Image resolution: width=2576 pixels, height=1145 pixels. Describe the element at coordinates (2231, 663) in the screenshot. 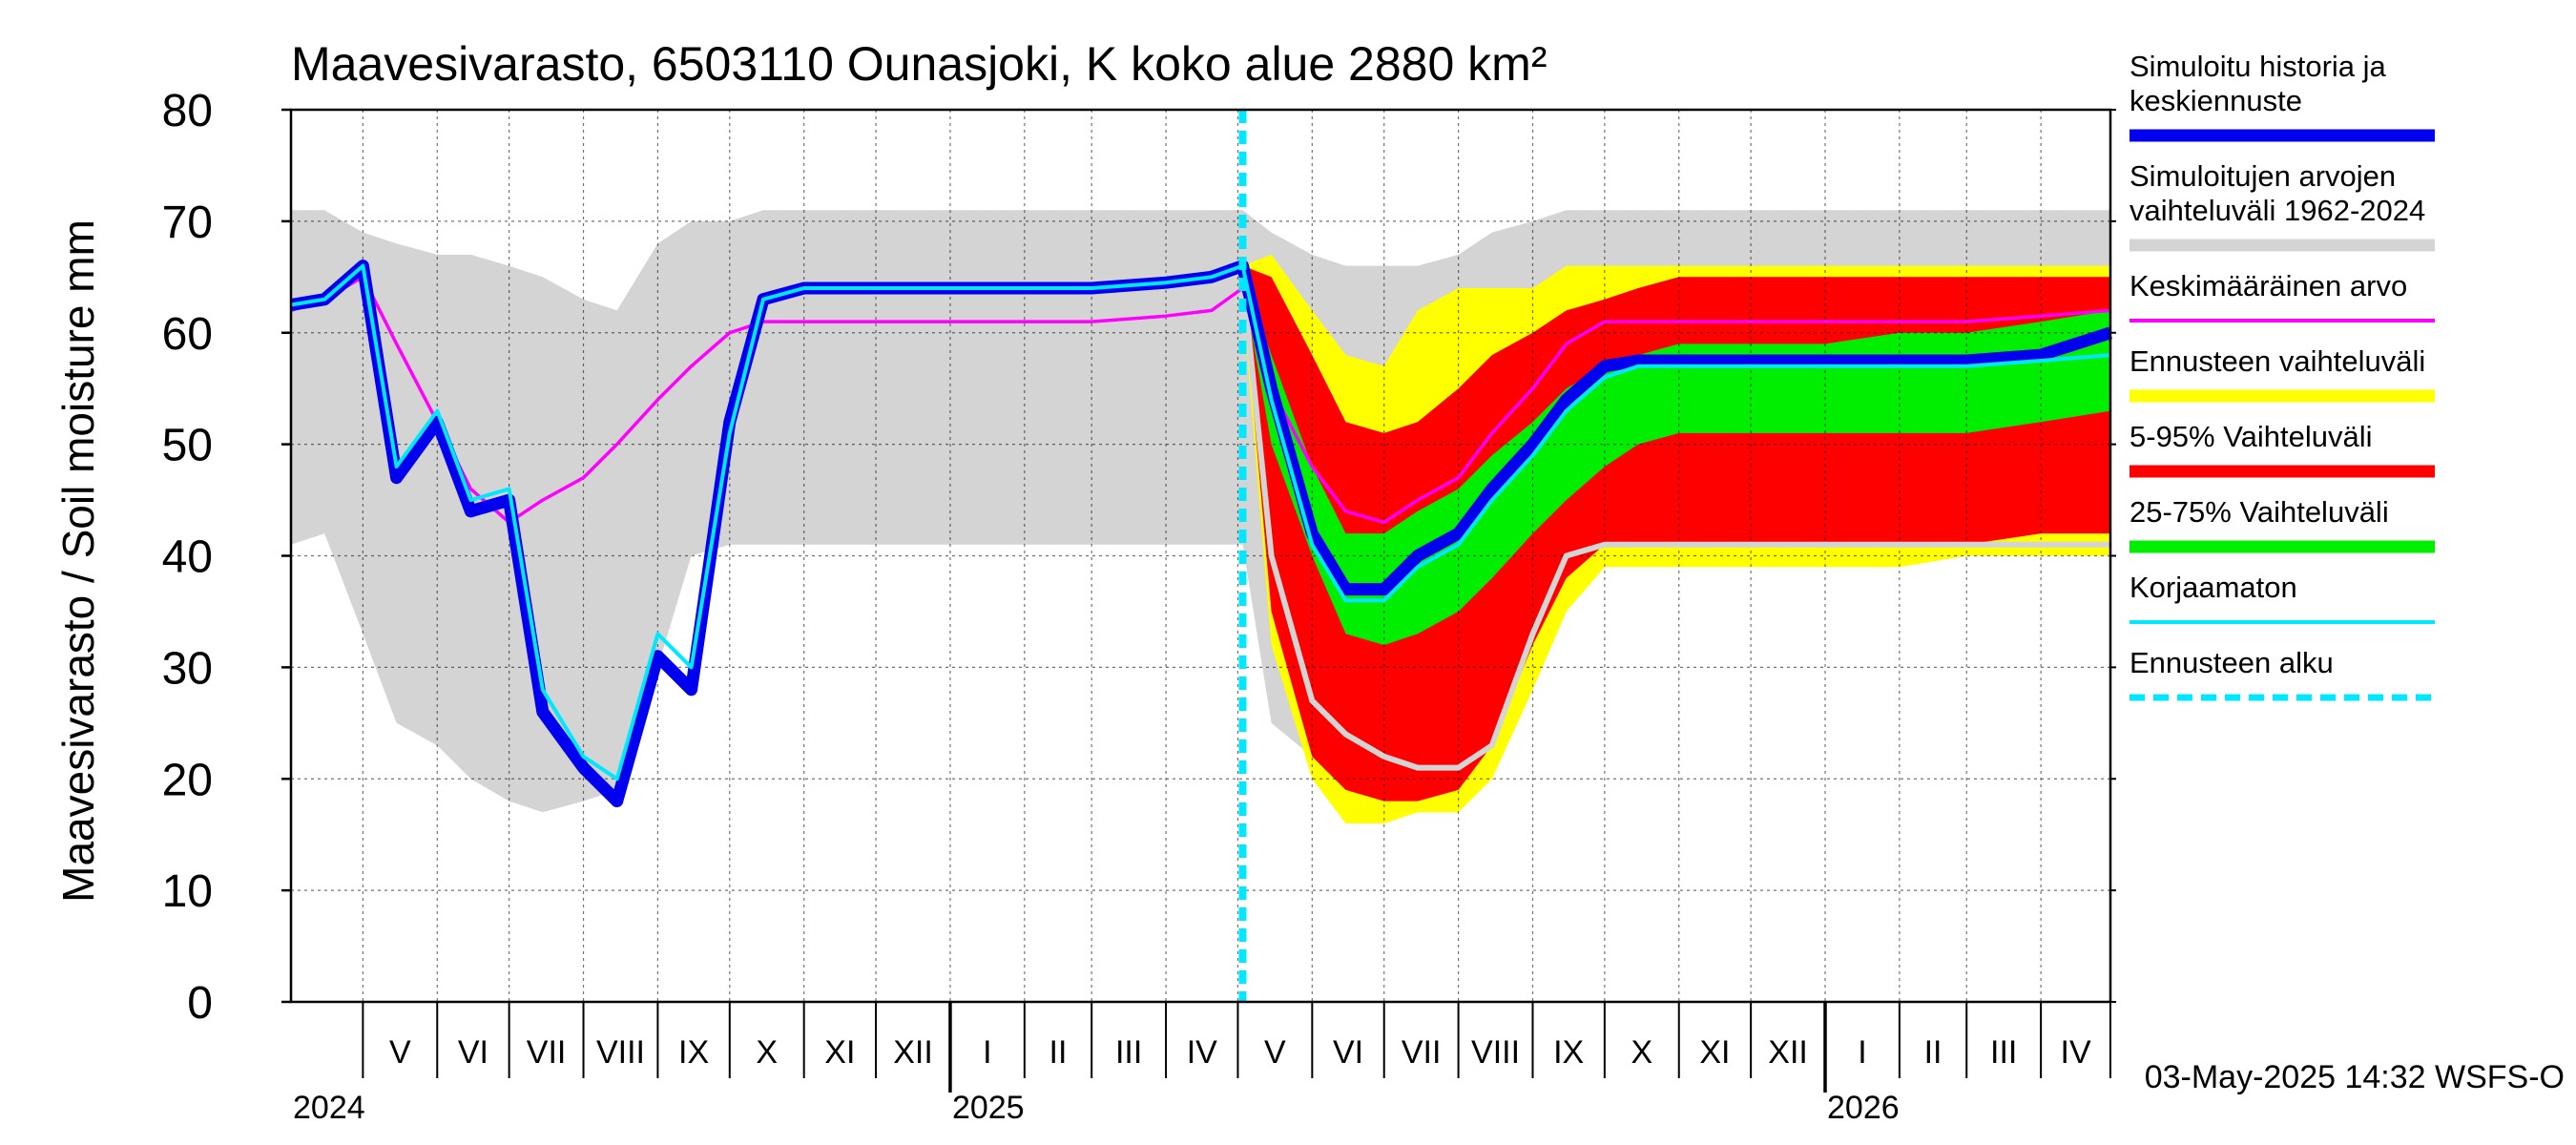

I see `legend-label: Ennusteen alku` at that location.